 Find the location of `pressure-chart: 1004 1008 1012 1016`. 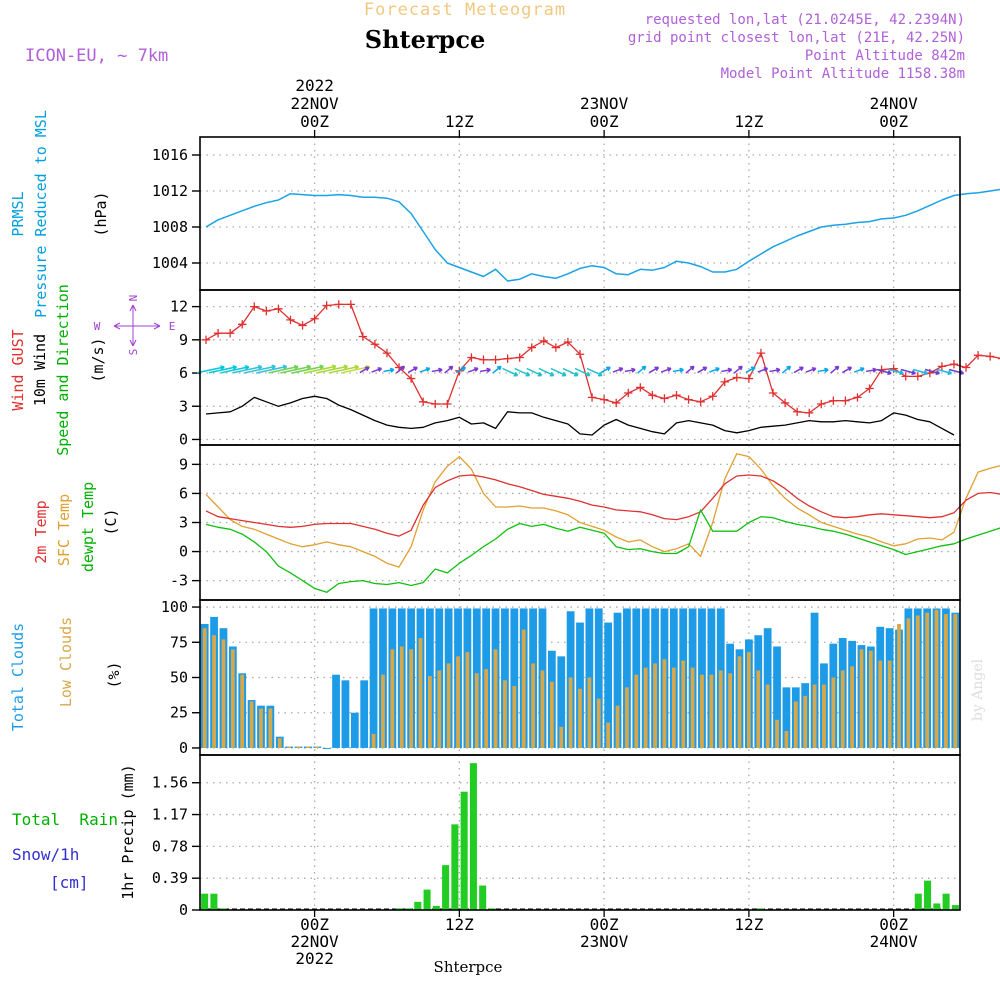

pressure-chart: 1004 1008 1012 1016 is located at coordinates (576, 213).